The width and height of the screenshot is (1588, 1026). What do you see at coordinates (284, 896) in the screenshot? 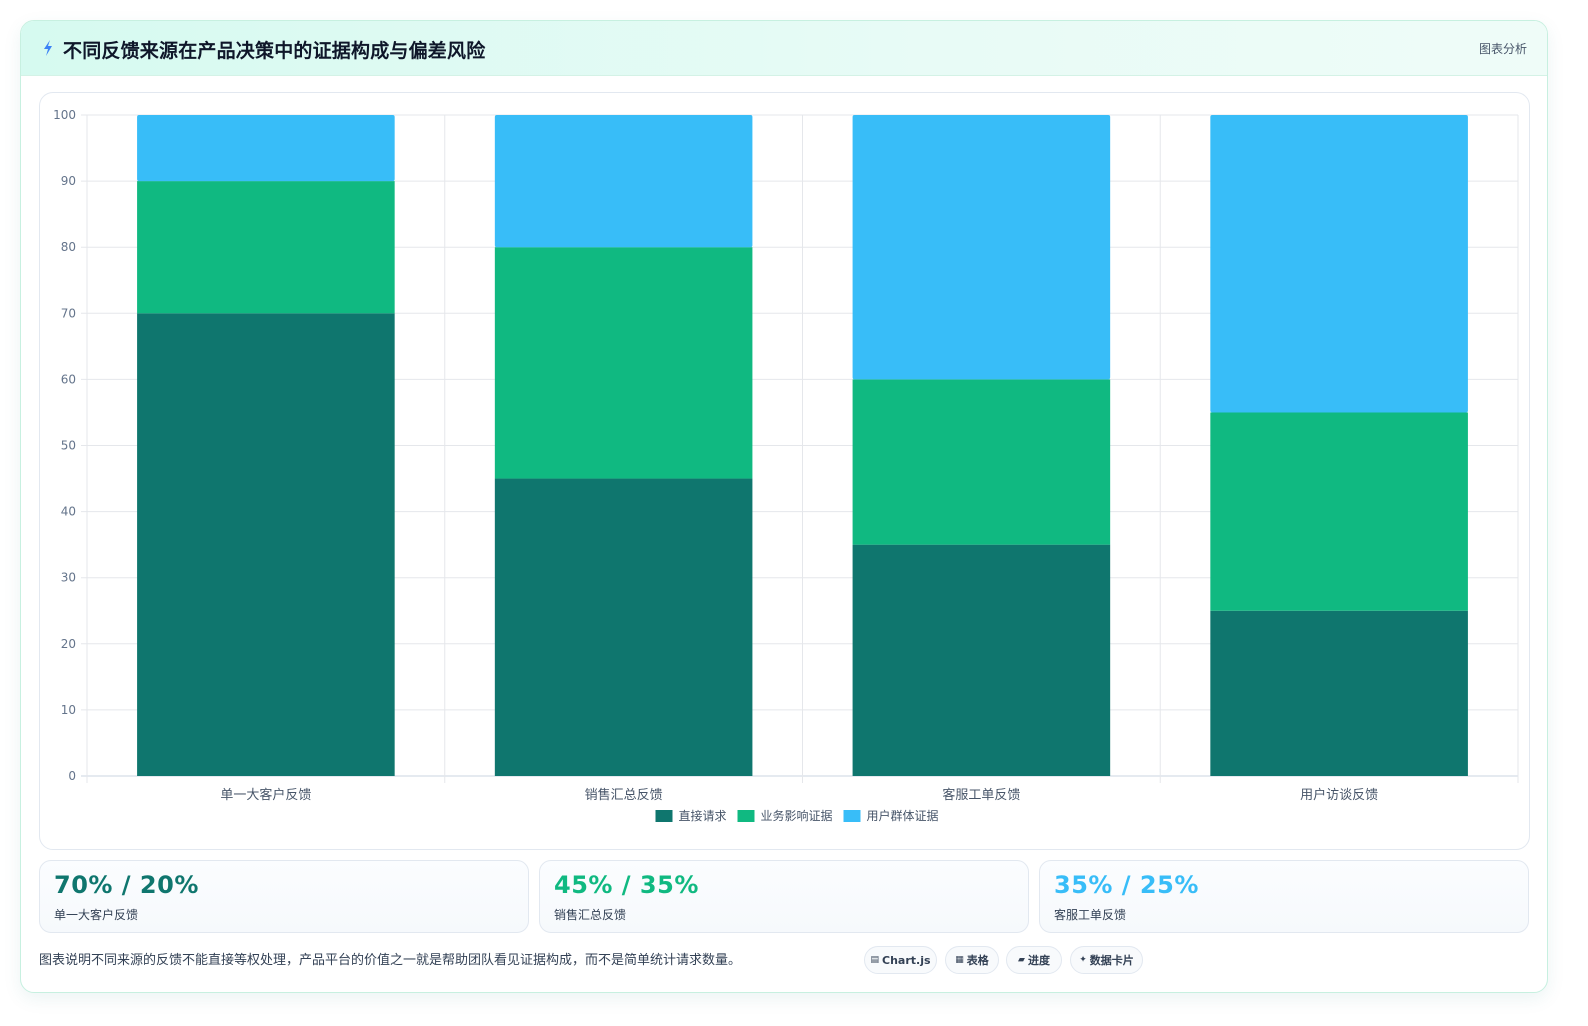
I see `stat-card-single-customer: 70% / 20% 单一大客户反馈` at bounding box center [284, 896].